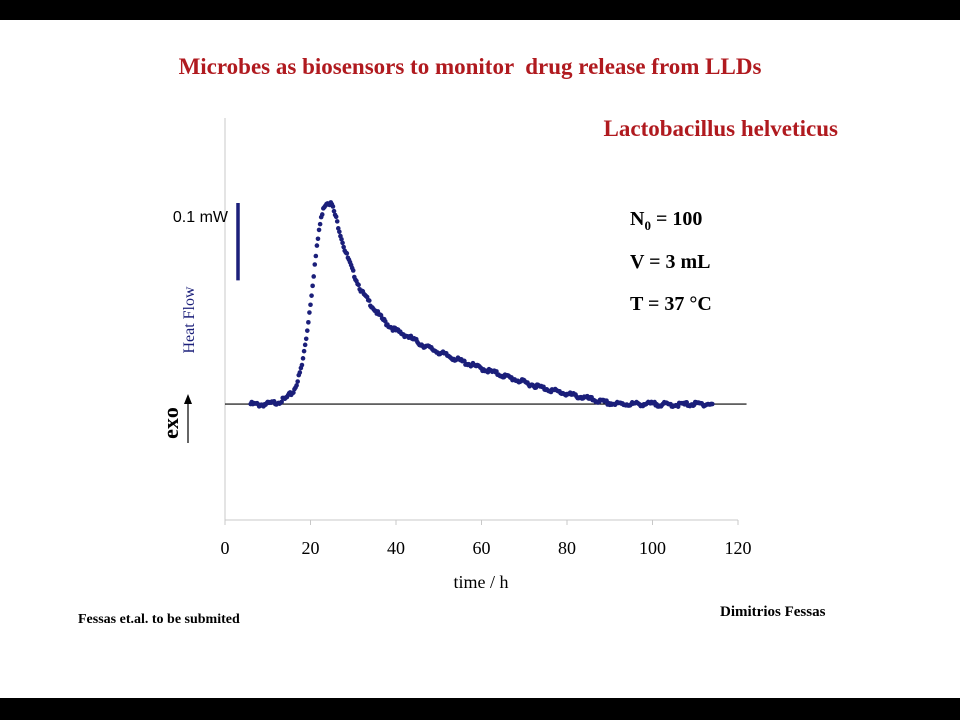  What do you see at coordinates (188, 399) in the screenshot?
I see `exo-arrow-head` at bounding box center [188, 399].